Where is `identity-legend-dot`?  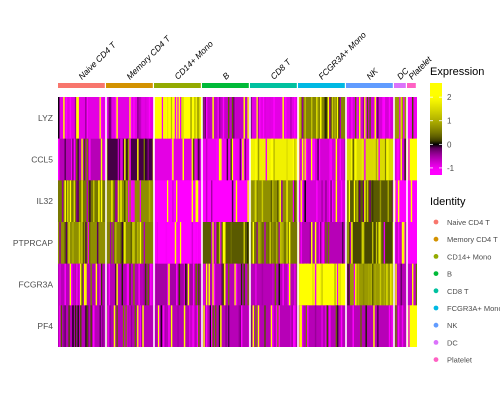
identity-legend-dot is located at coordinates (436, 222).